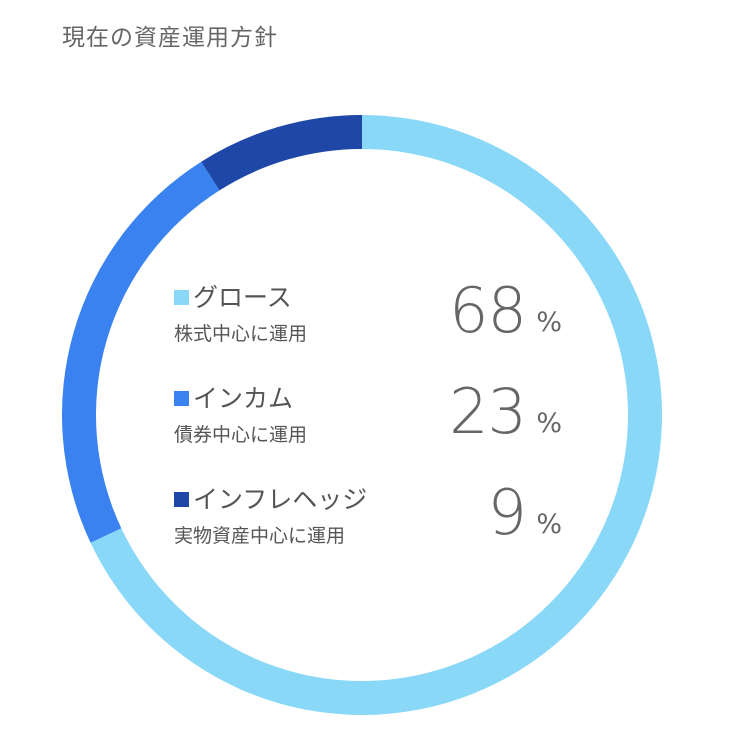 The width and height of the screenshot is (737, 738). What do you see at coordinates (181, 398) in the screenshot?
I see `legend-swatch-income` at bounding box center [181, 398].